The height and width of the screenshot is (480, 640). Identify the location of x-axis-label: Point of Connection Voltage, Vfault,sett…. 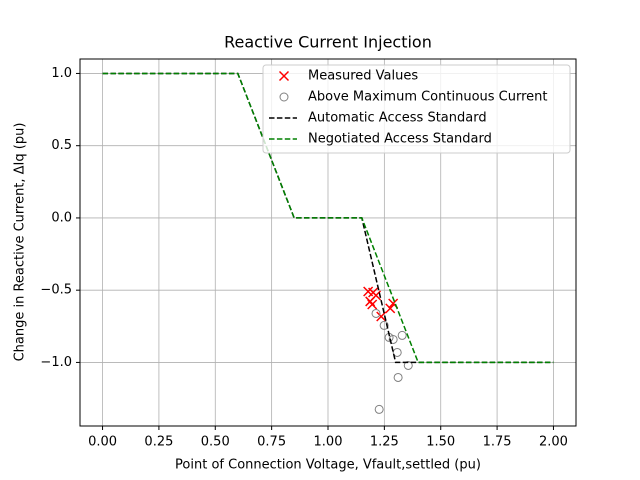
(328, 465).